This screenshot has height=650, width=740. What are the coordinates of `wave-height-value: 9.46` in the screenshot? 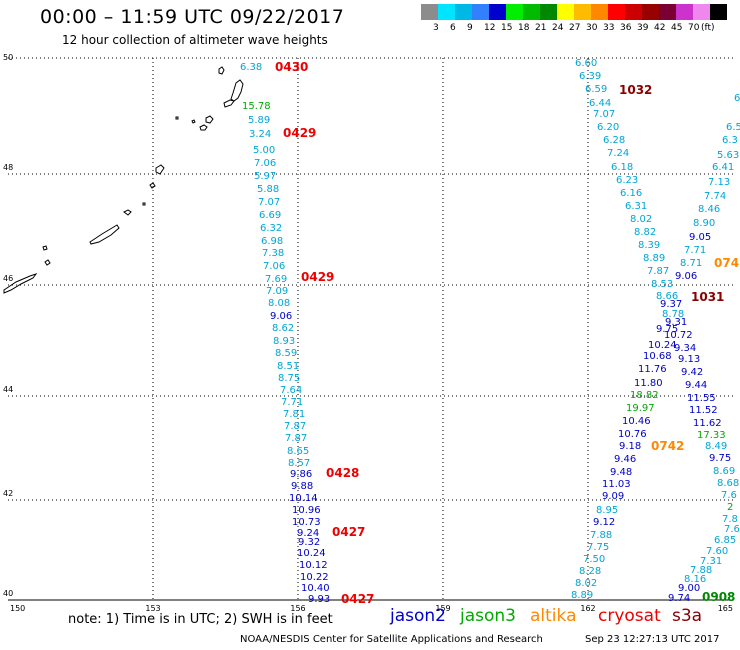 It's located at (625, 459).